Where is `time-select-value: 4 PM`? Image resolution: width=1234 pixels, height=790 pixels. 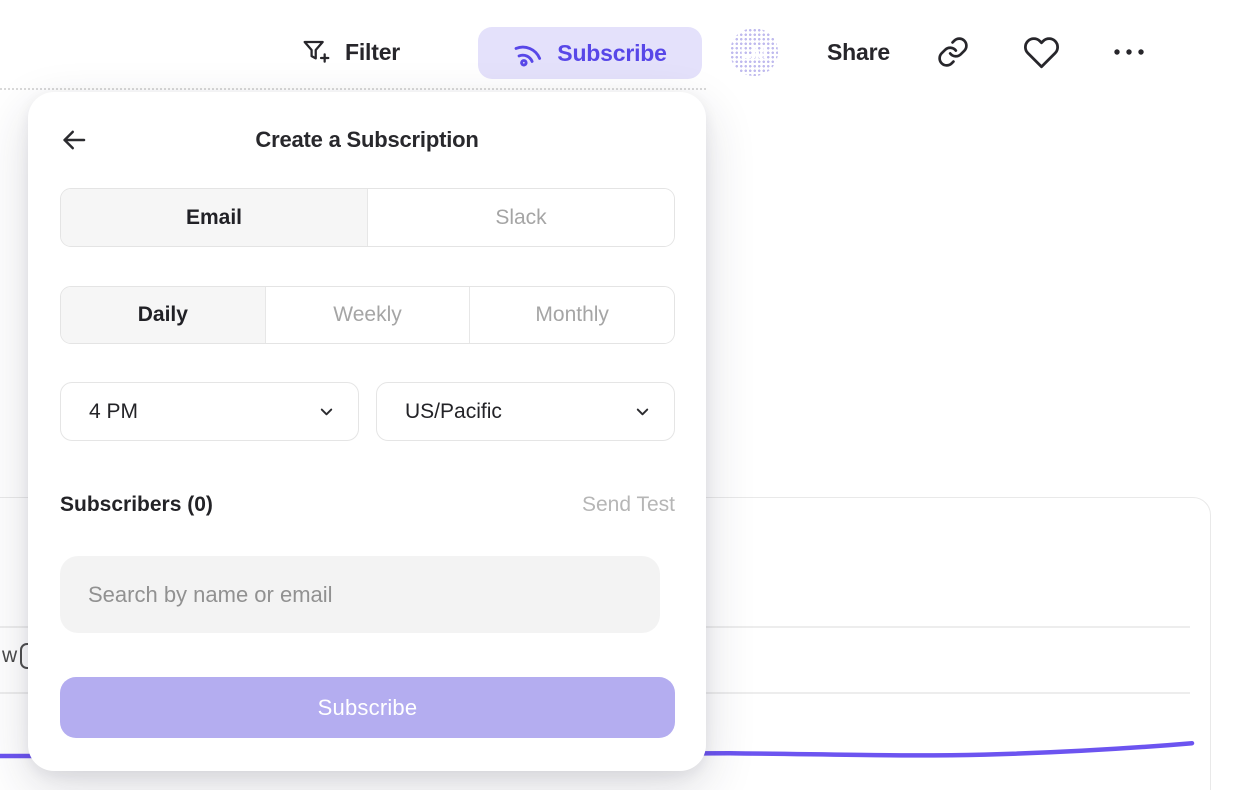
time-select-value: 4 PM is located at coordinates (114, 411).